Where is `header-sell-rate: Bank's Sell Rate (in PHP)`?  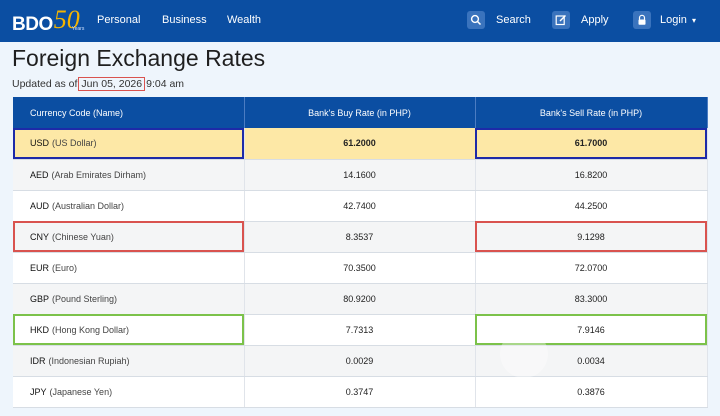
header-sell-rate: Bank's Sell Rate (in PHP) is located at coordinates (591, 112).